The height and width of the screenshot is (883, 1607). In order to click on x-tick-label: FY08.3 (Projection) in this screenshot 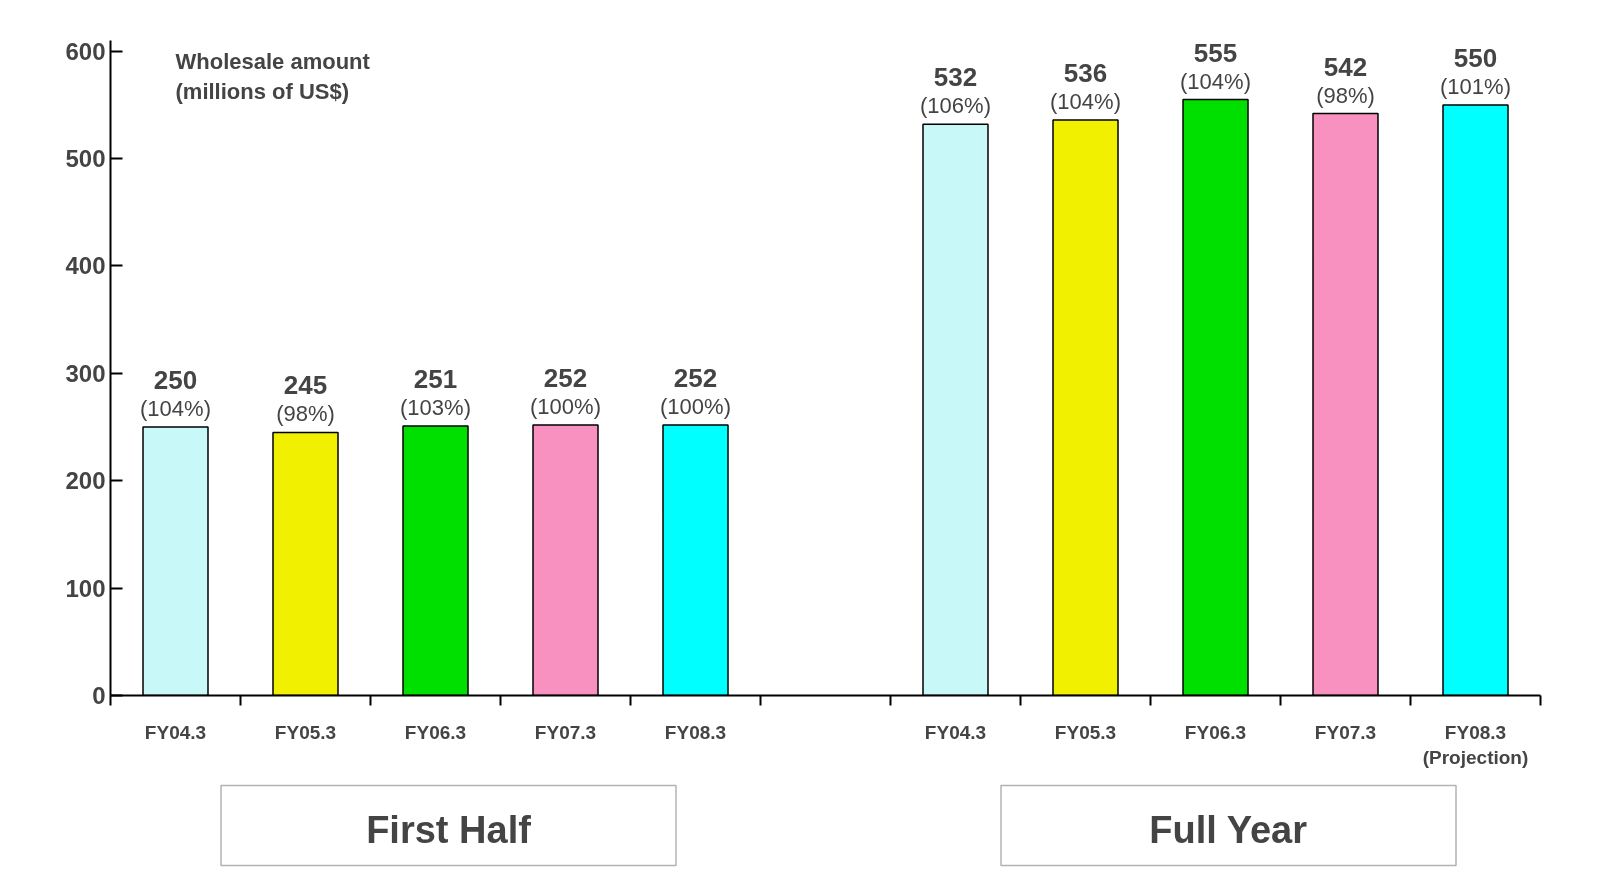, I will do `click(1475, 744)`.